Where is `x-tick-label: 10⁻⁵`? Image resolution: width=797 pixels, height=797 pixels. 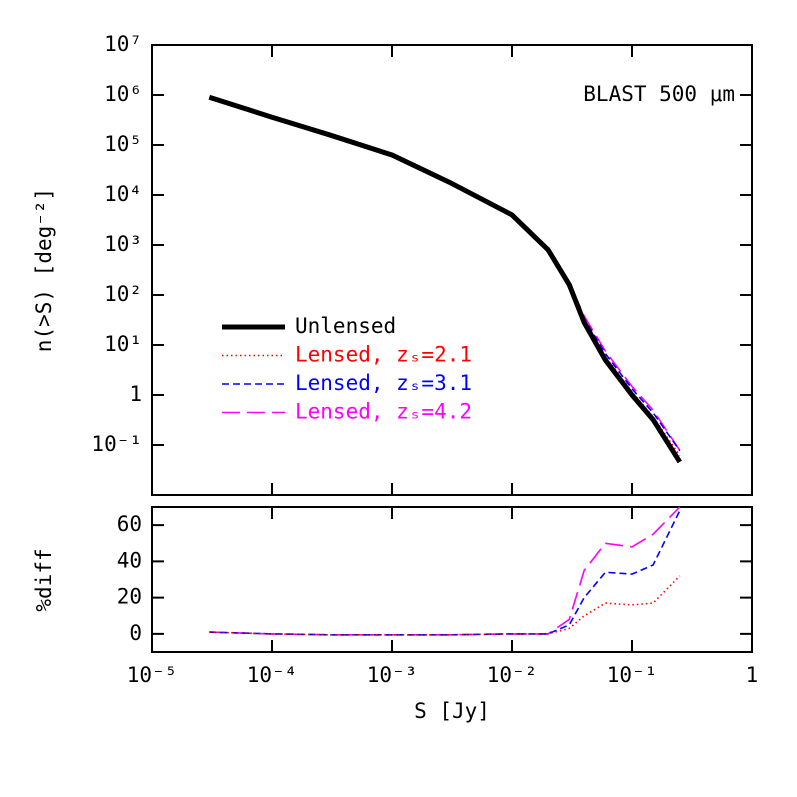 x-tick-label: 10⁻⁵ is located at coordinates (152, 675).